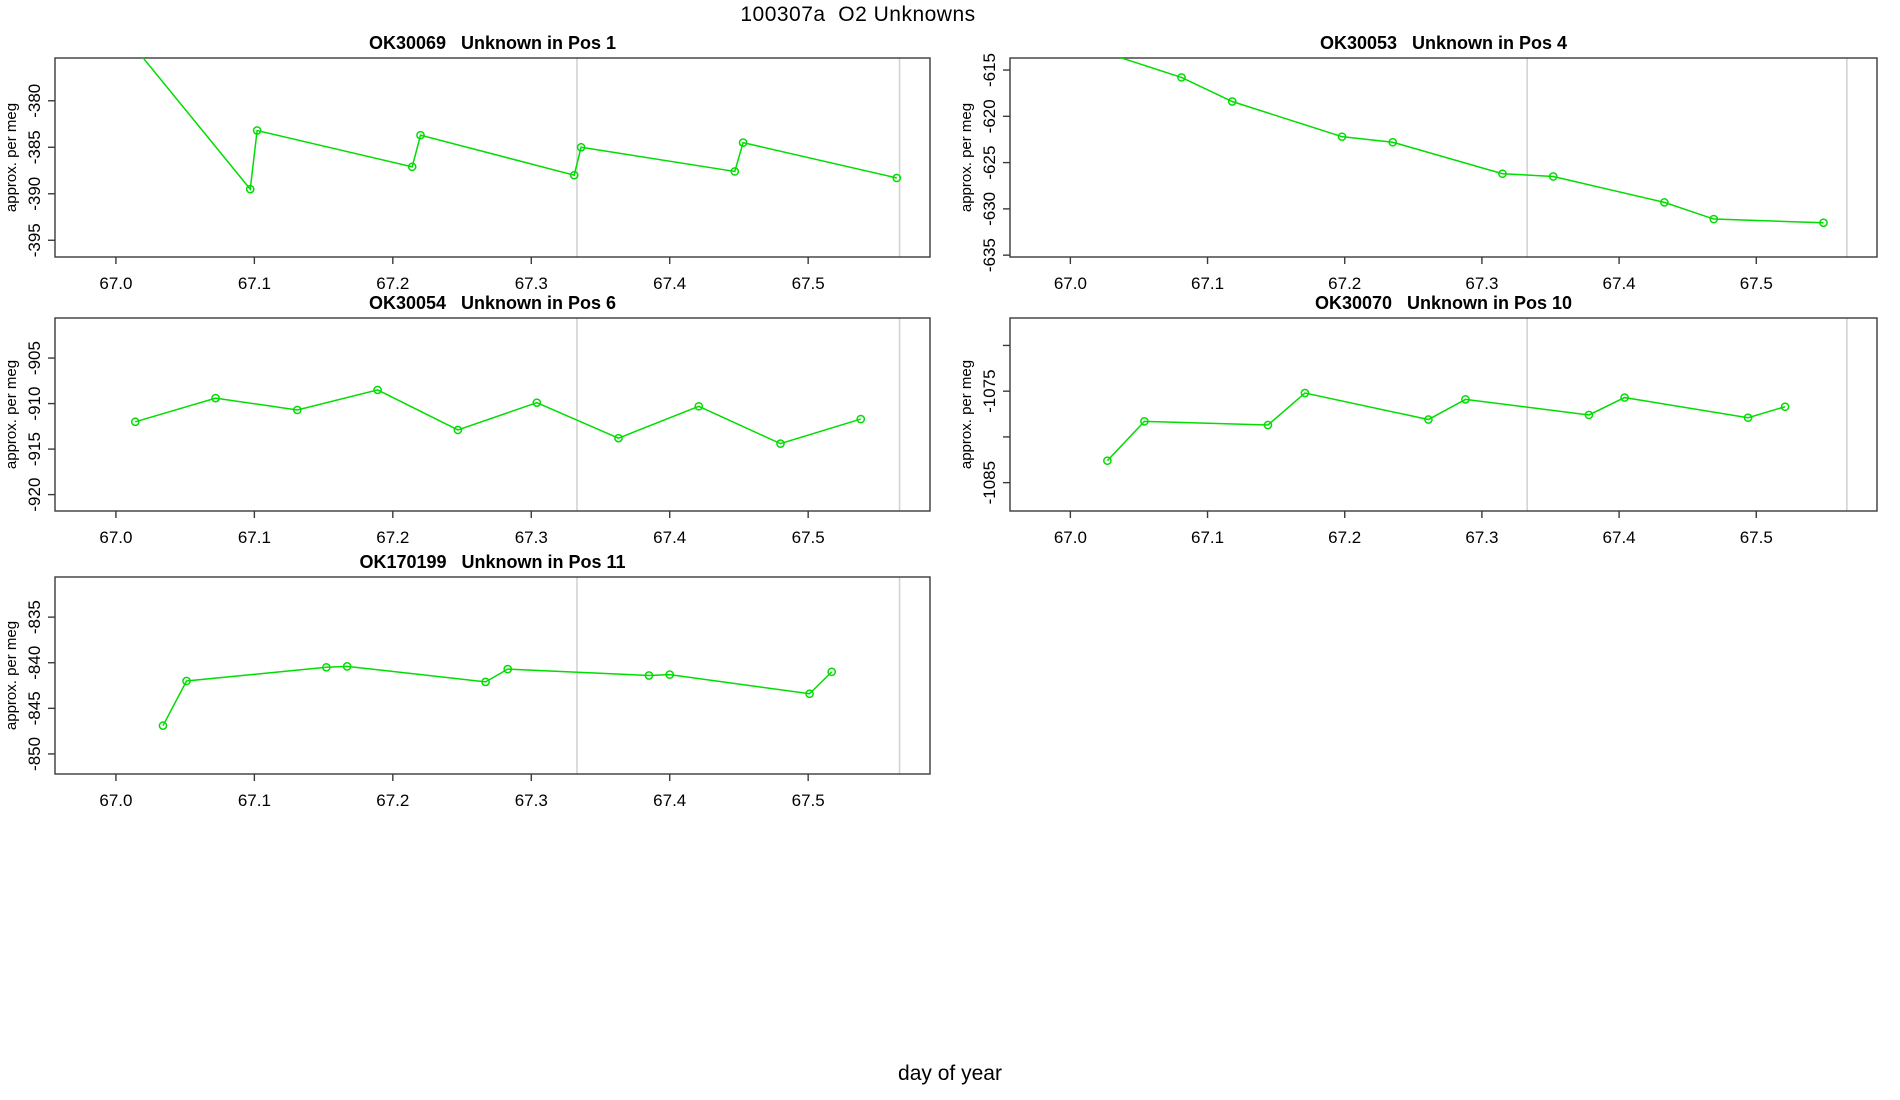 This screenshot has width=1900, height=1100. Describe the element at coordinates (492, 303) in the screenshot. I see `panel-title: OK30054 Unknown in Pos 6` at that location.